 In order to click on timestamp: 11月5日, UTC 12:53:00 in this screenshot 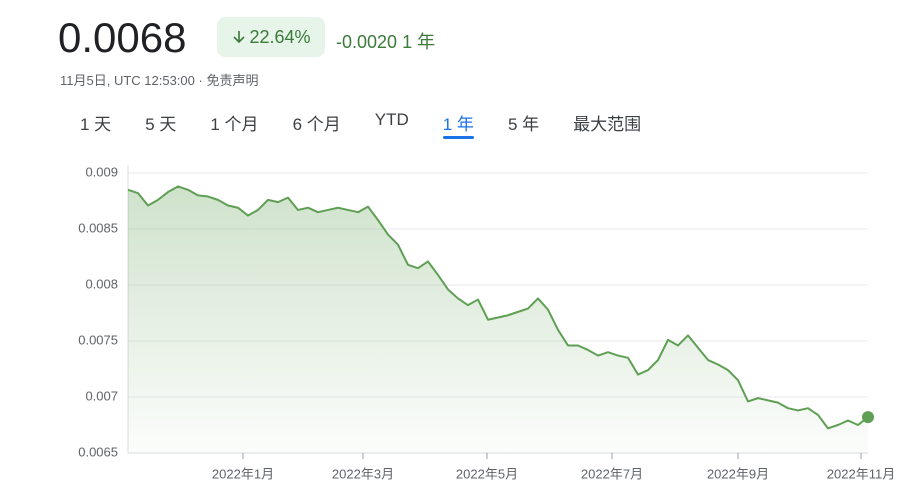, I will do `click(127, 80)`.